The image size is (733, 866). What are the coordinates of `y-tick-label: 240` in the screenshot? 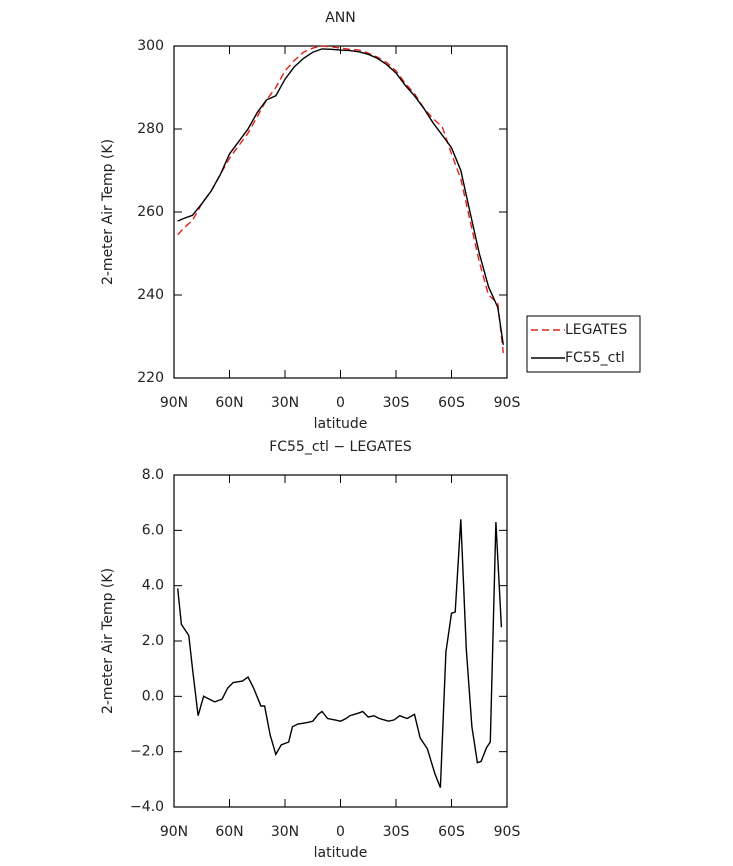 It's located at (150, 295).